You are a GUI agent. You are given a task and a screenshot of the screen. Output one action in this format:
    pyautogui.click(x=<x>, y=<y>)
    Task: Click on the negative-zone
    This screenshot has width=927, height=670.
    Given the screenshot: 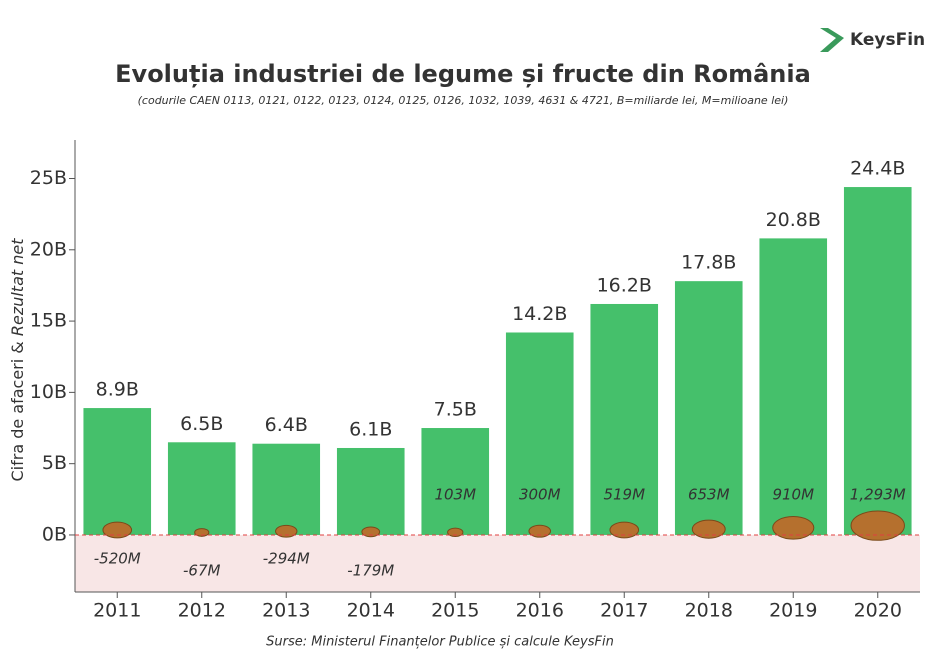 What is the action you would take?
    pyautogui.click(x=497, y=563)
    